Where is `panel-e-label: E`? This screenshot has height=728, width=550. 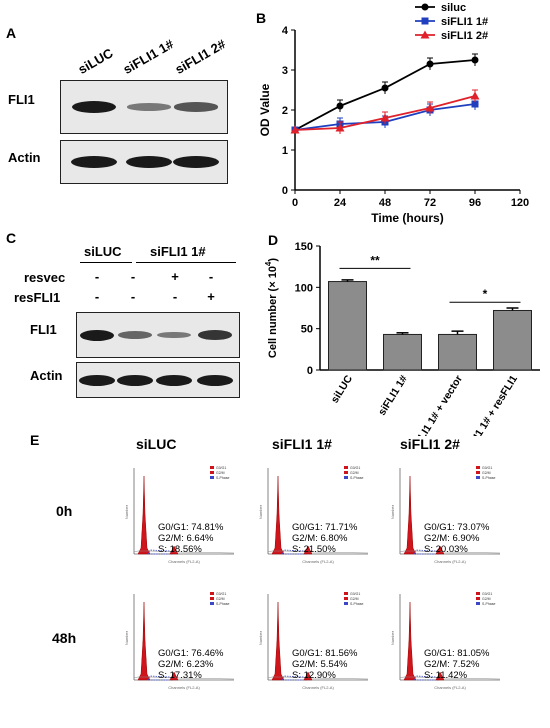 panel-e-label: E is located at coordinates (35, 440).